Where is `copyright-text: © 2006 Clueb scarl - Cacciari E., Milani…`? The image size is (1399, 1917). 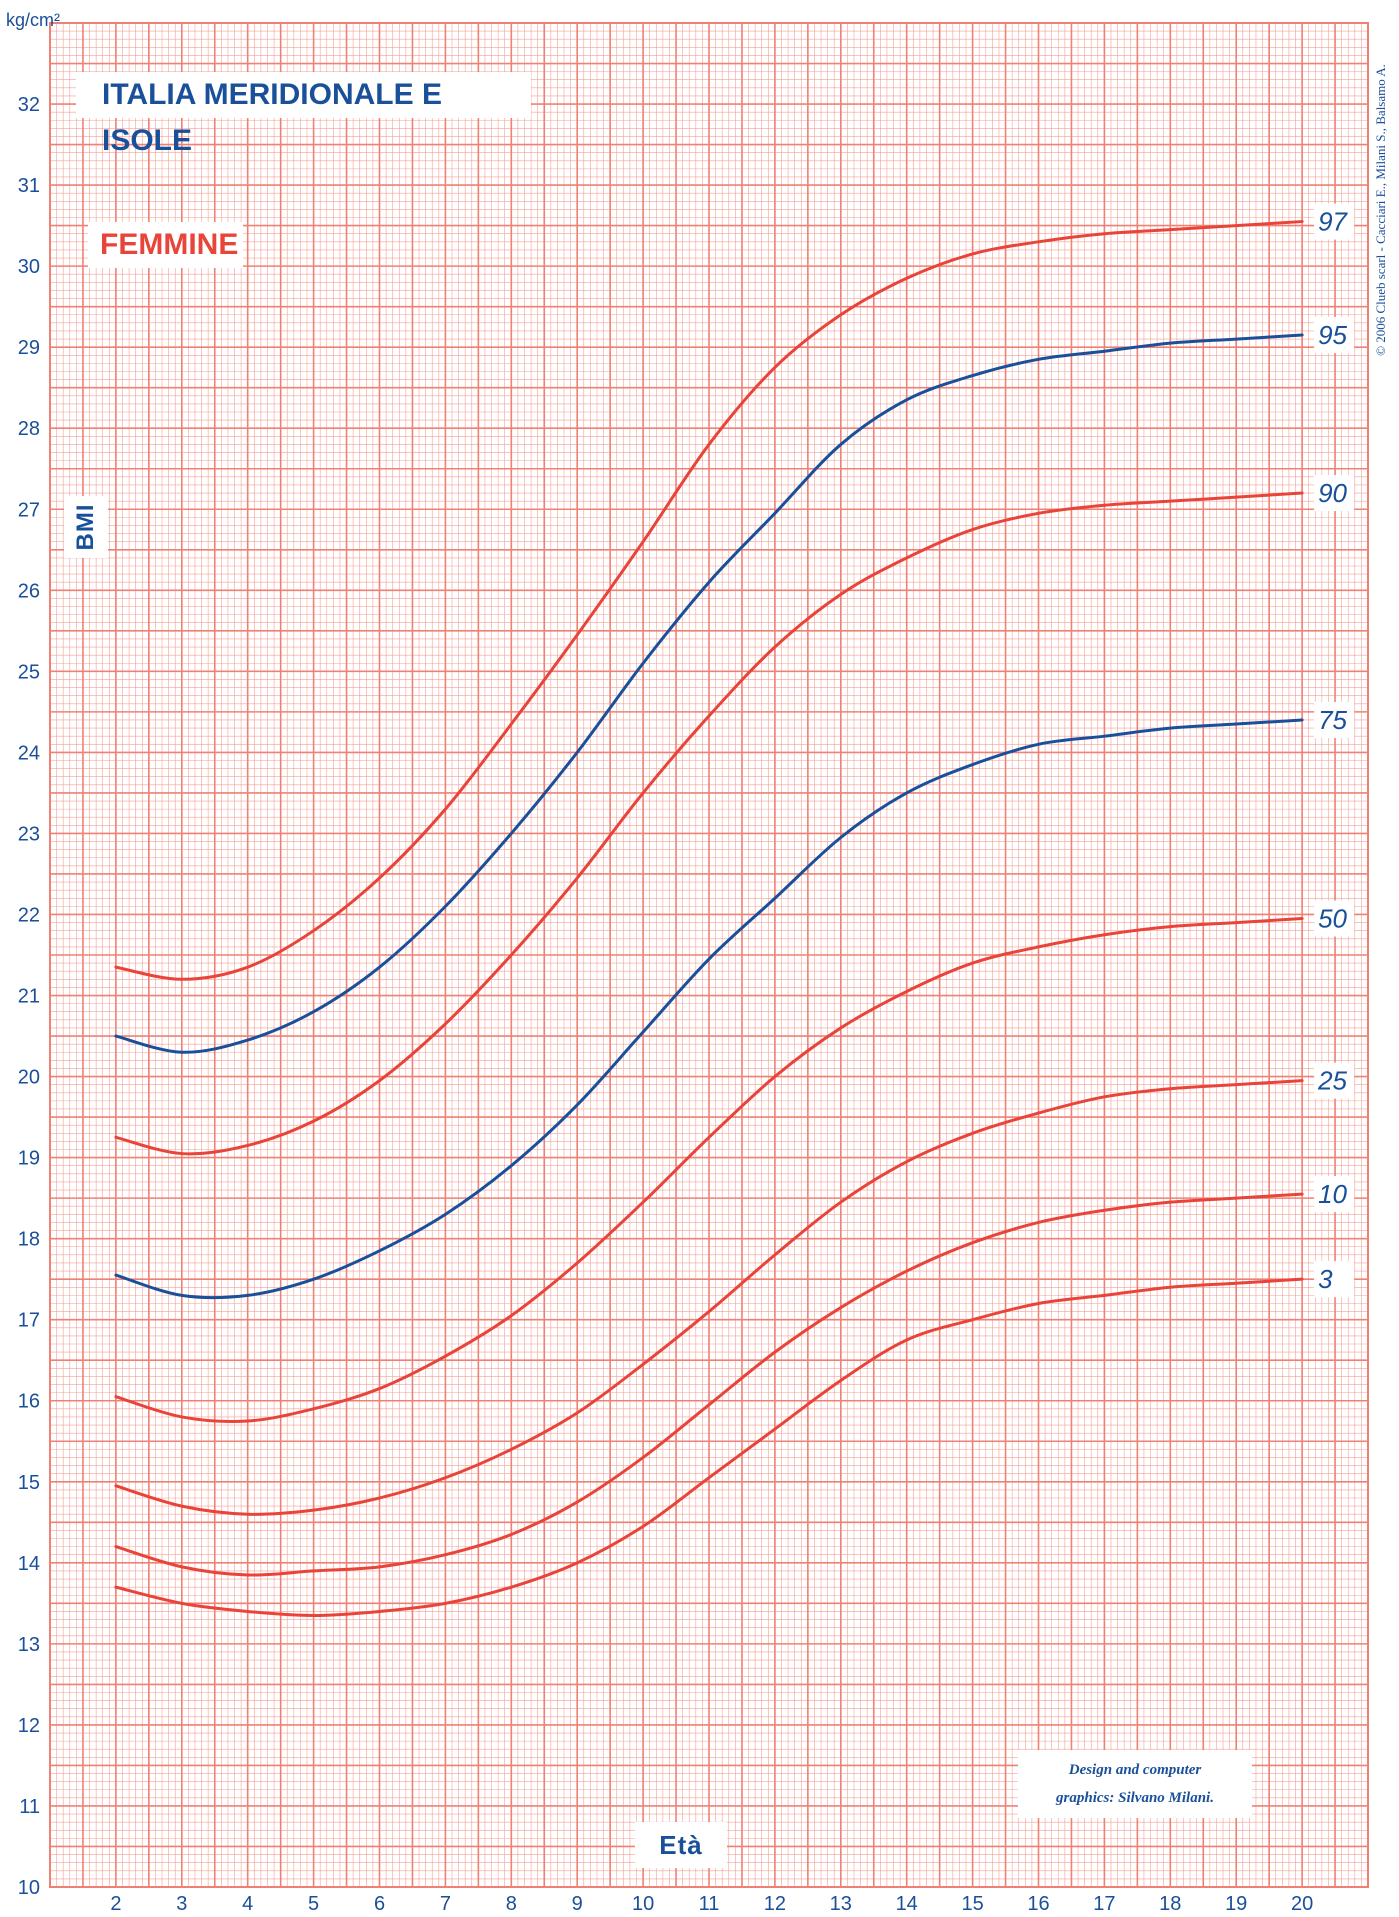
copyright-text: © 2006 Clueb scarl - Cacciari E., Milani… is located at coordinates (1381, 210).